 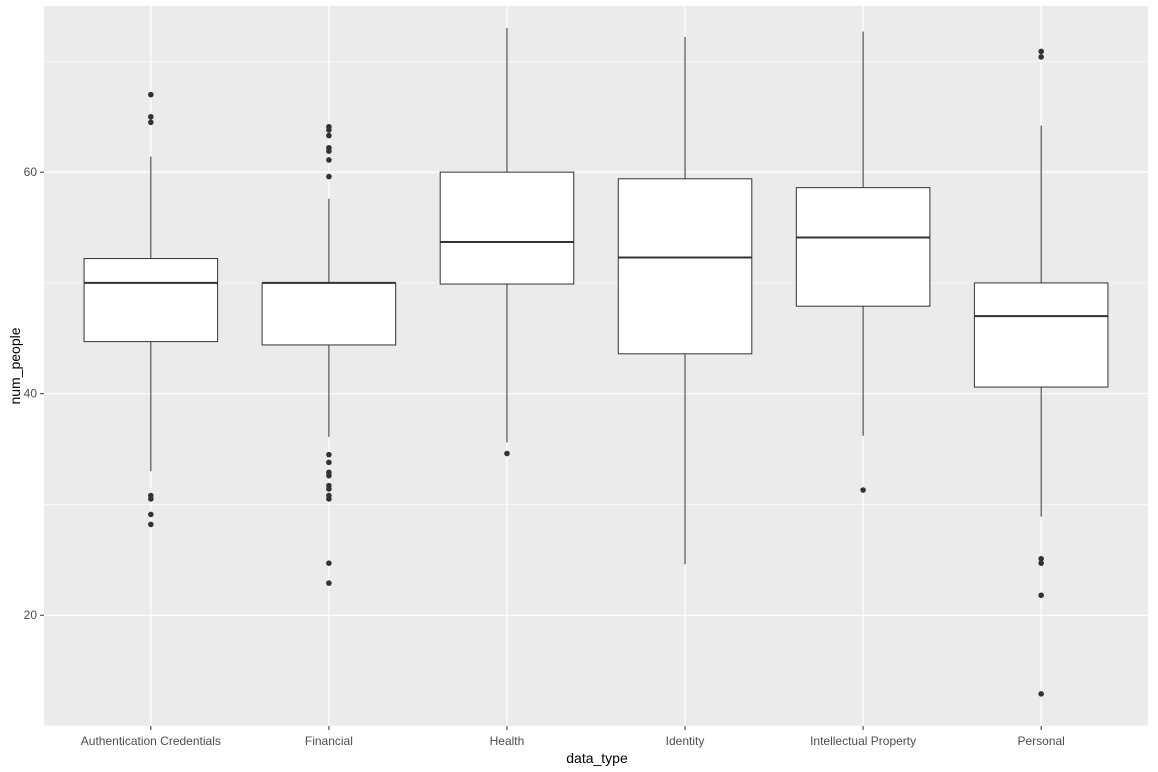 I want to click on x-tick-label: Financial, so click(x=329, y=741).